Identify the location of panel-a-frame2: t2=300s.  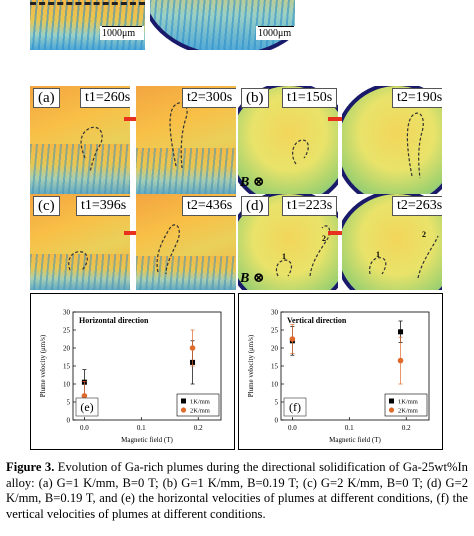
(186, 140).